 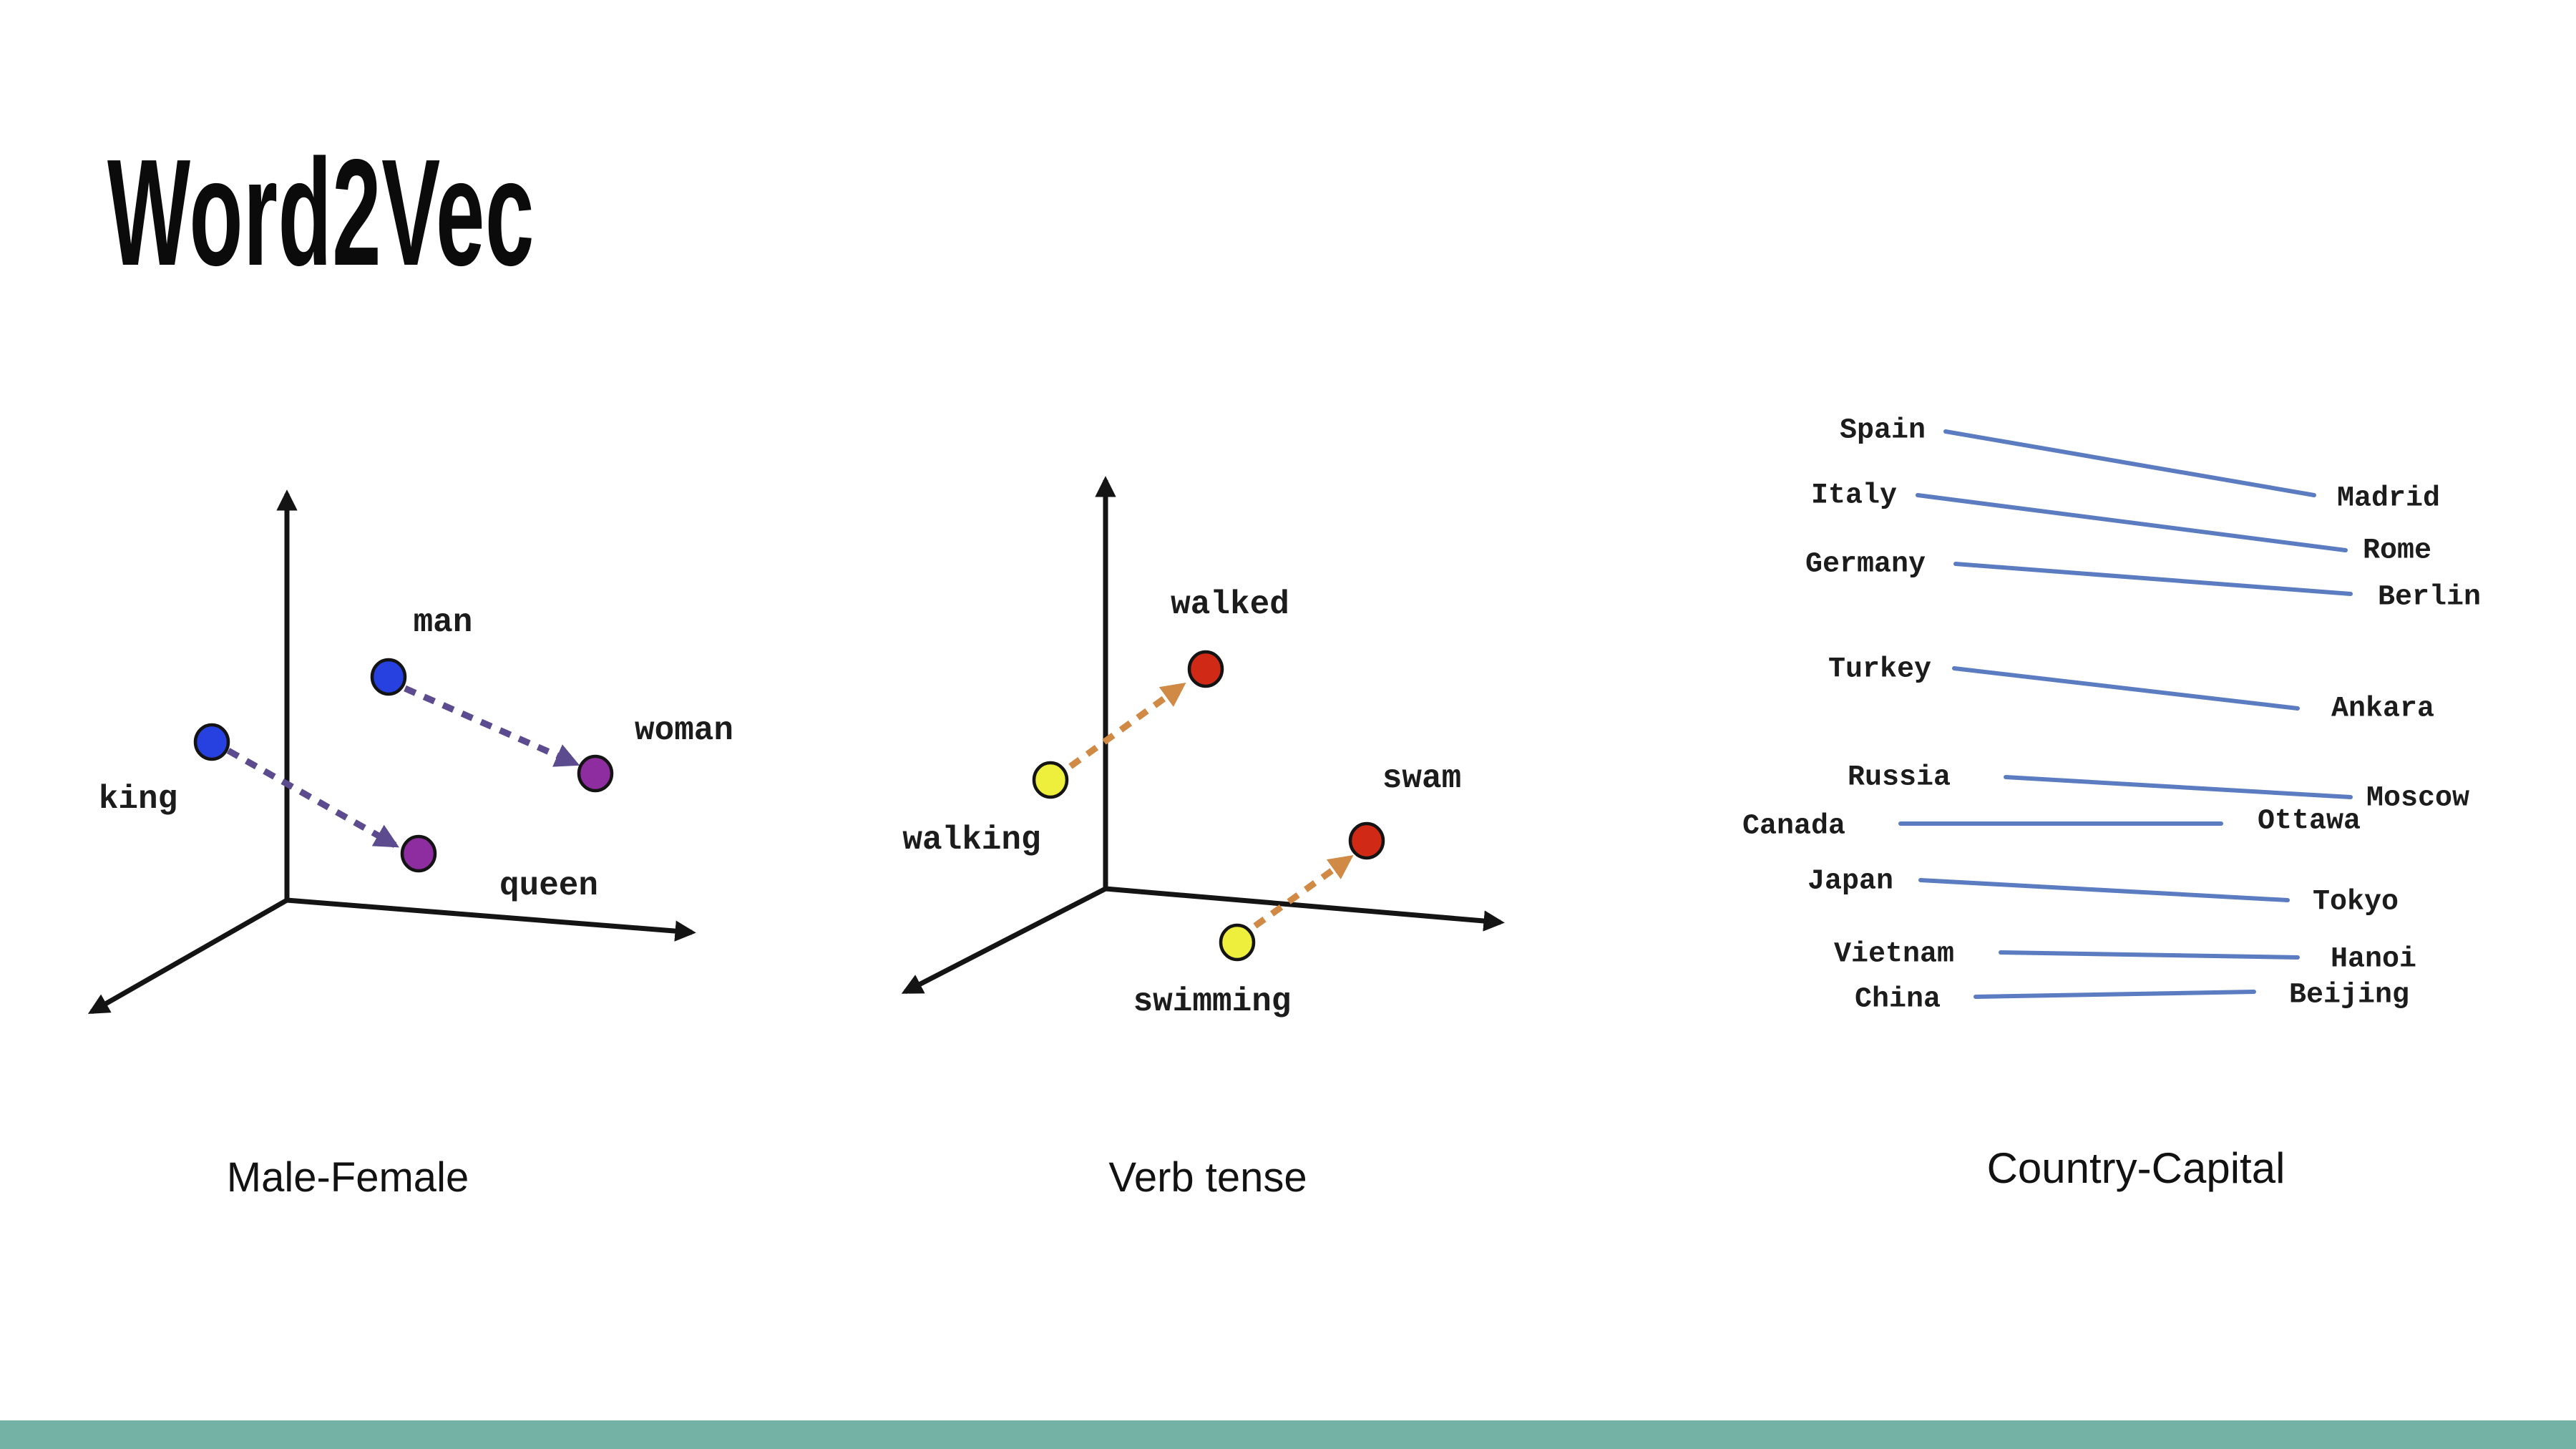 What do you see at coordinates (492, 726) in the screenshot?
I see `vector-arrow-man-to-woman` at bounding box center [492, 726].